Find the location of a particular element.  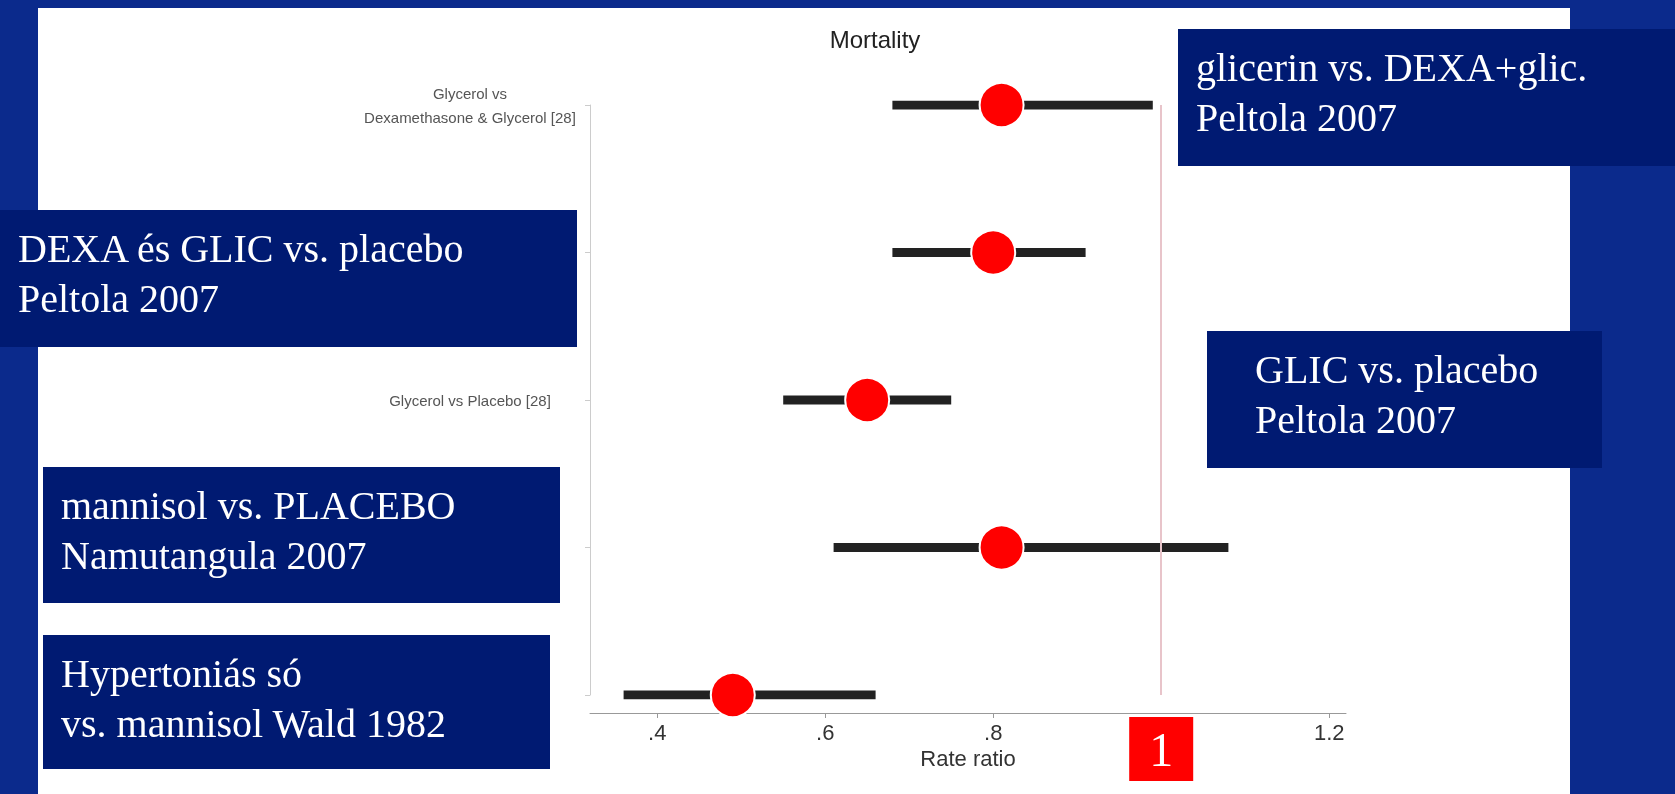

text: mannisol vs. PLACEBO Namutangula 2007 is located at coordinates (301, 535).